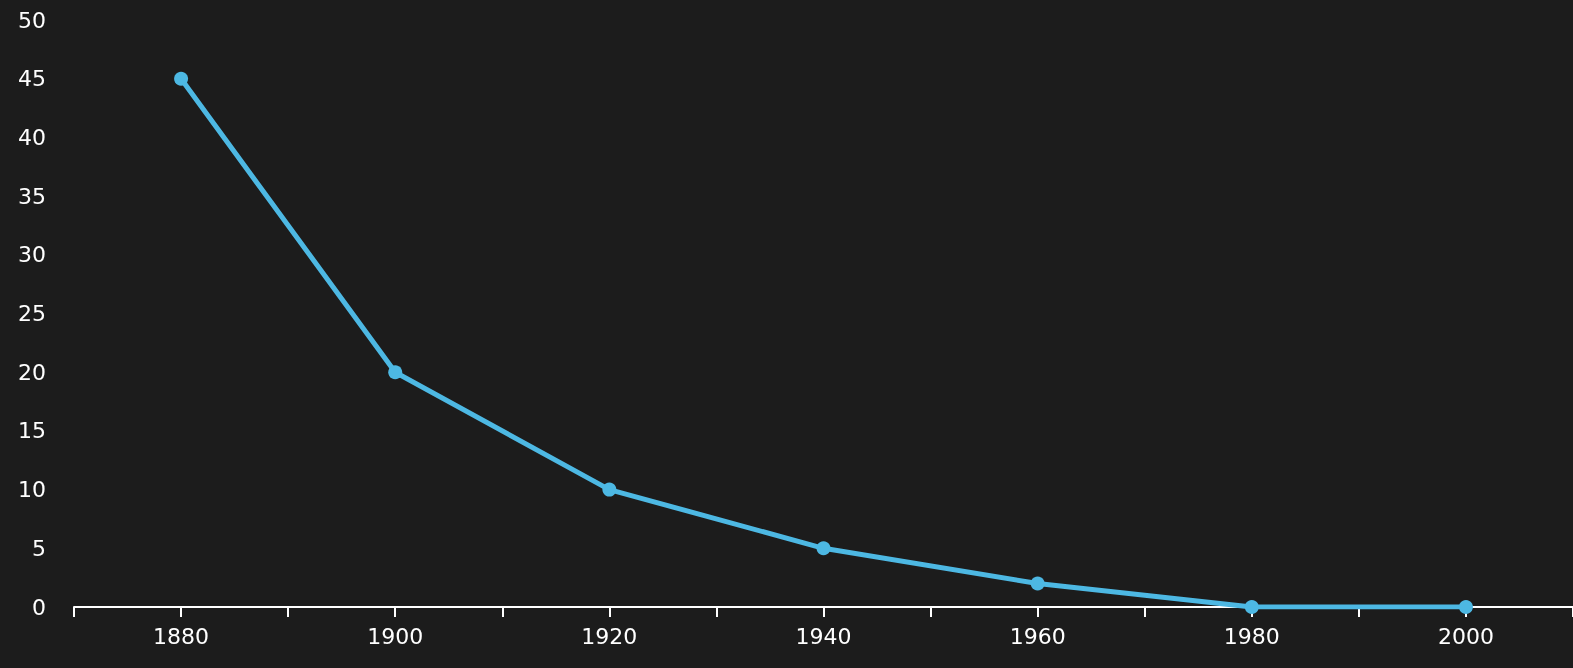  Describe the element at coordinates (395, 636) in the screenshot. I see `x-tick-label: 1900` at that location.